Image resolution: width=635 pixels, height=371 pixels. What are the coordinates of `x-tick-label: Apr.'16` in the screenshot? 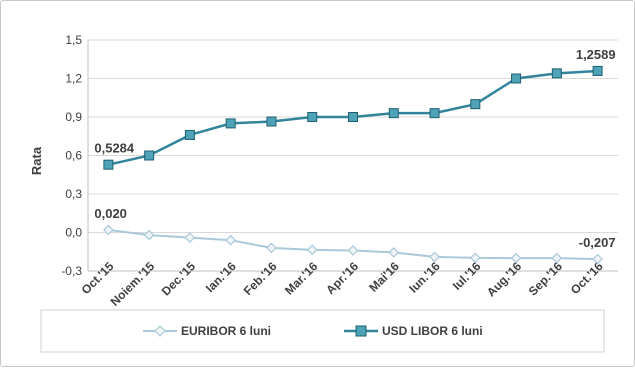 It's located at (342, 278).